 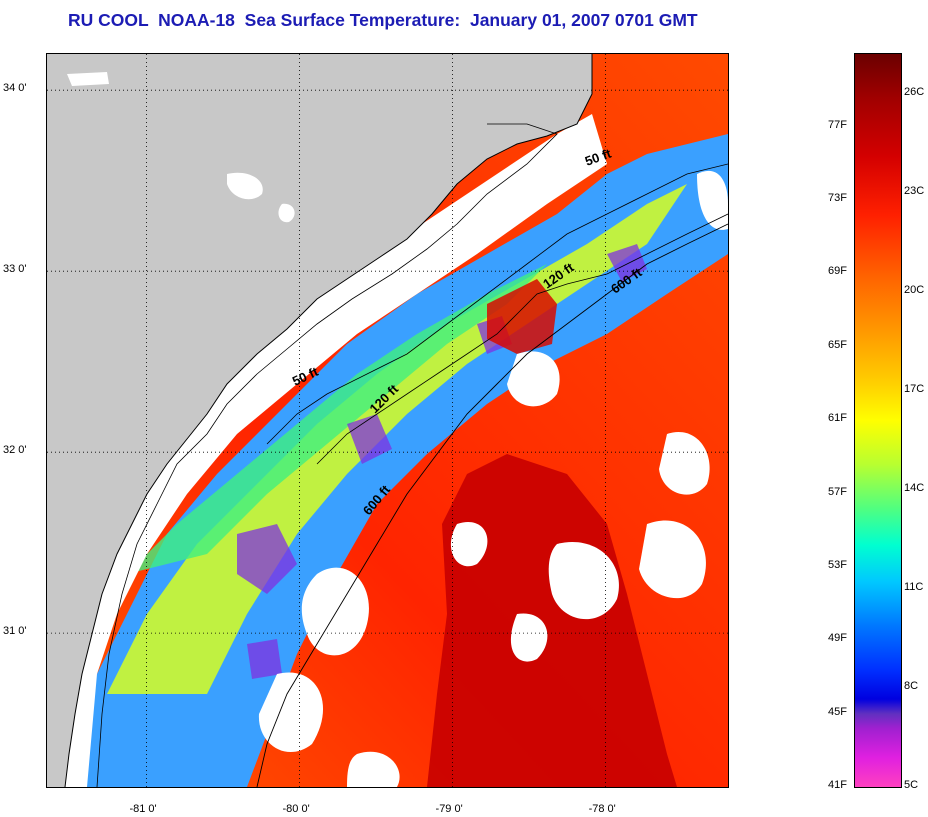 I want to click on longitude-label: -81 0', so click(x=143, y=809).